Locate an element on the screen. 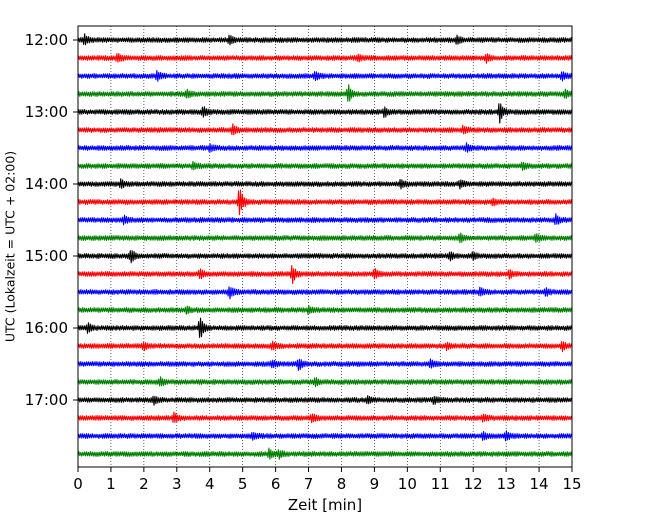 The width and height of the screenshot is (650, 520). x-tick-label: 3 is located at coordinates (177, 484).